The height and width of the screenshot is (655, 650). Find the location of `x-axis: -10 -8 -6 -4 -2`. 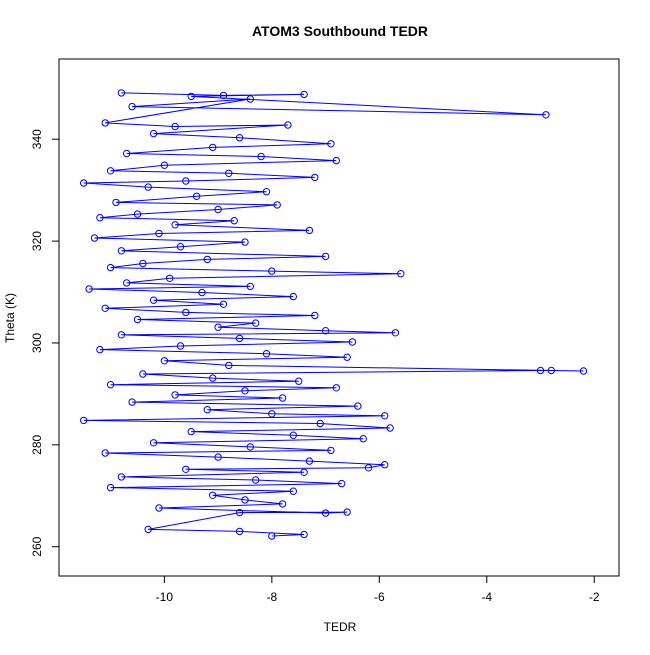

x-axis: -10 -8 -6 -4 -2 is located at coordinates (378, 589).